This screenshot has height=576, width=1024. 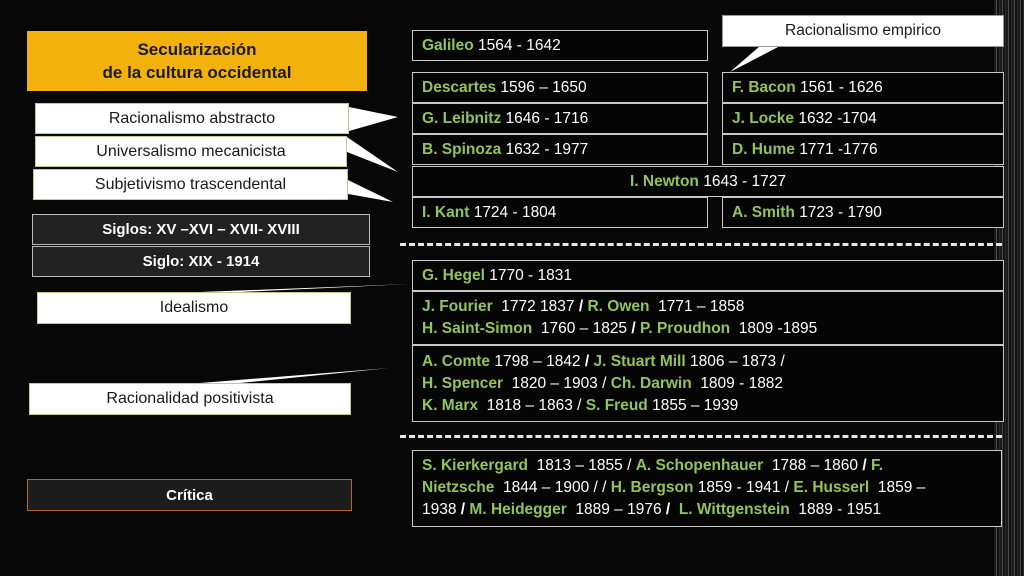 I want to click on dates-locke: 1632 -1704, so click(x=837, y=118).